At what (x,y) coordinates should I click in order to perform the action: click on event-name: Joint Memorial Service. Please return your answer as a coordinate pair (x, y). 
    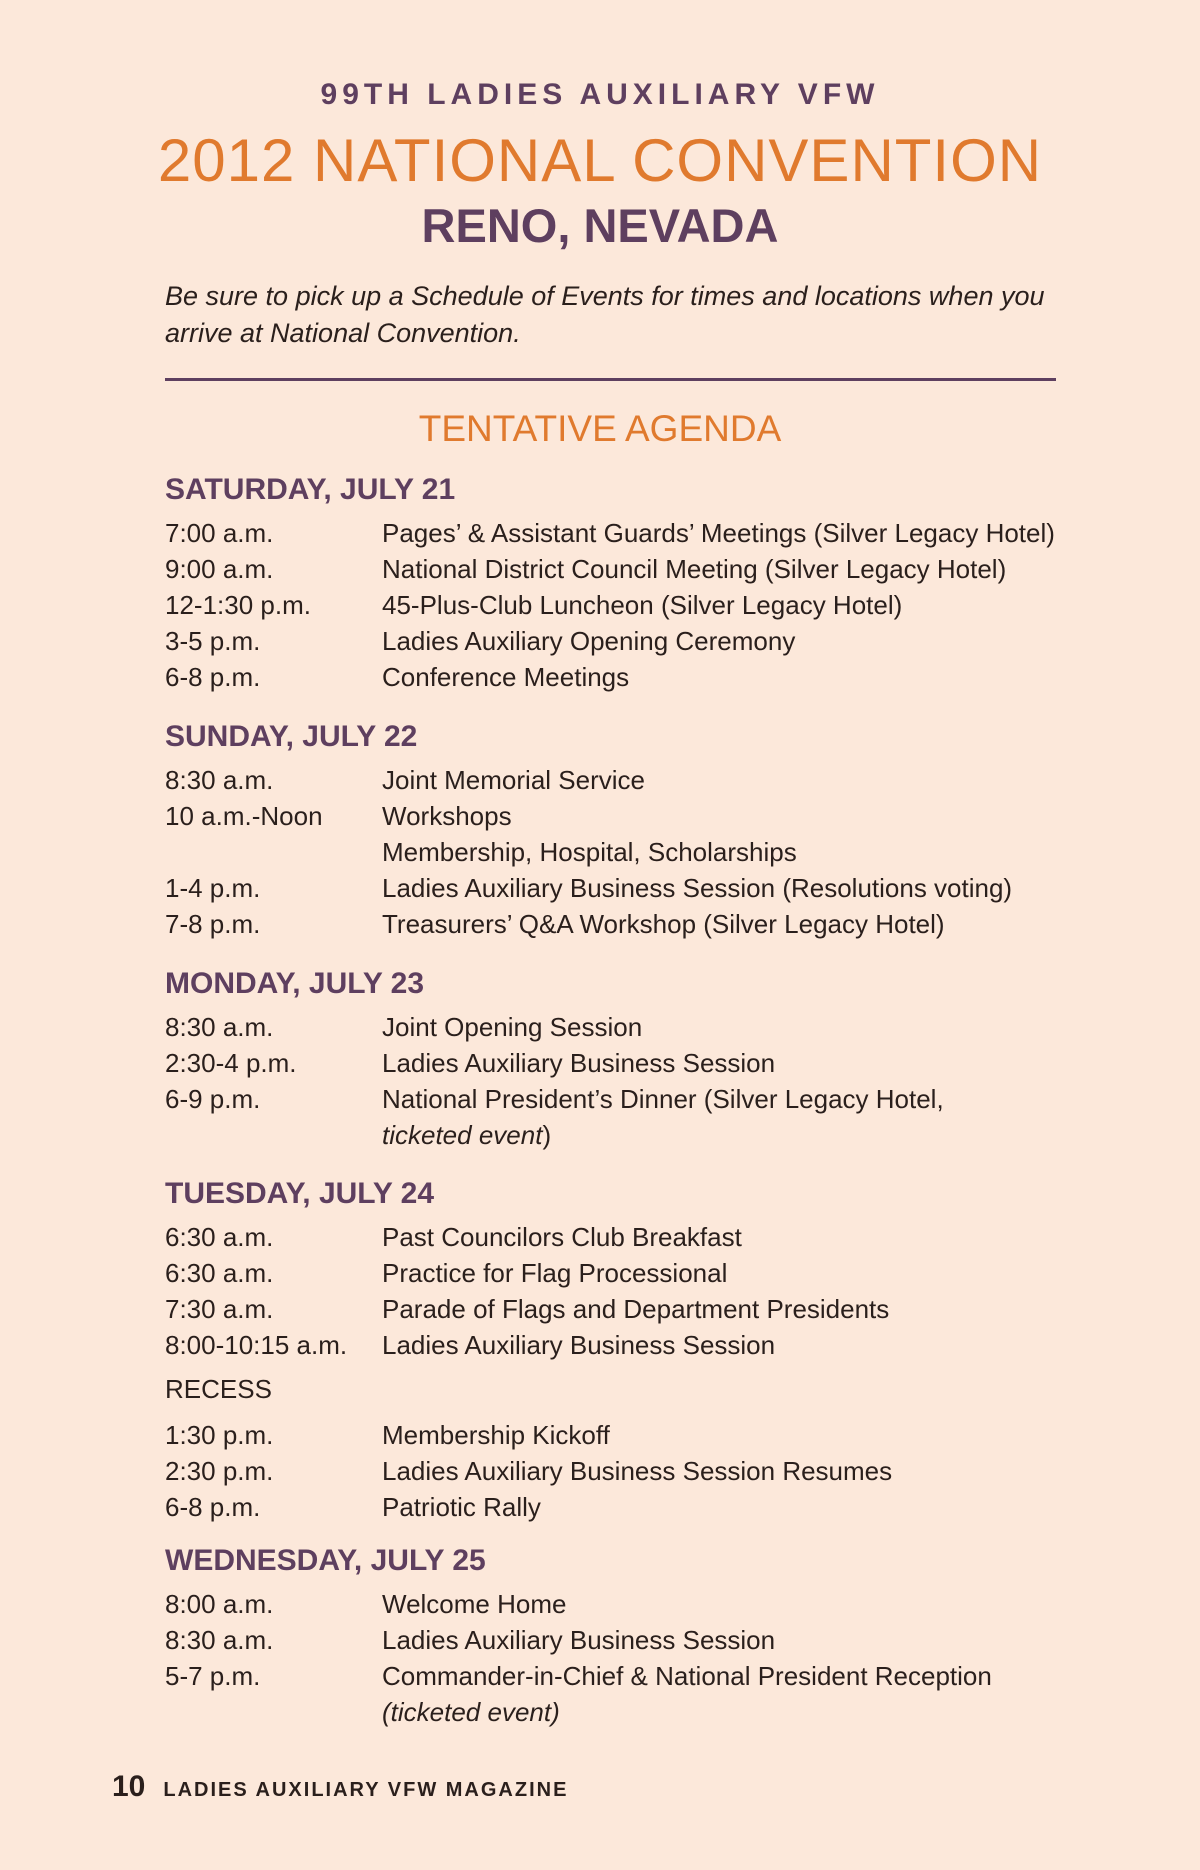
    Looking at the image, I should click on (513, 780).